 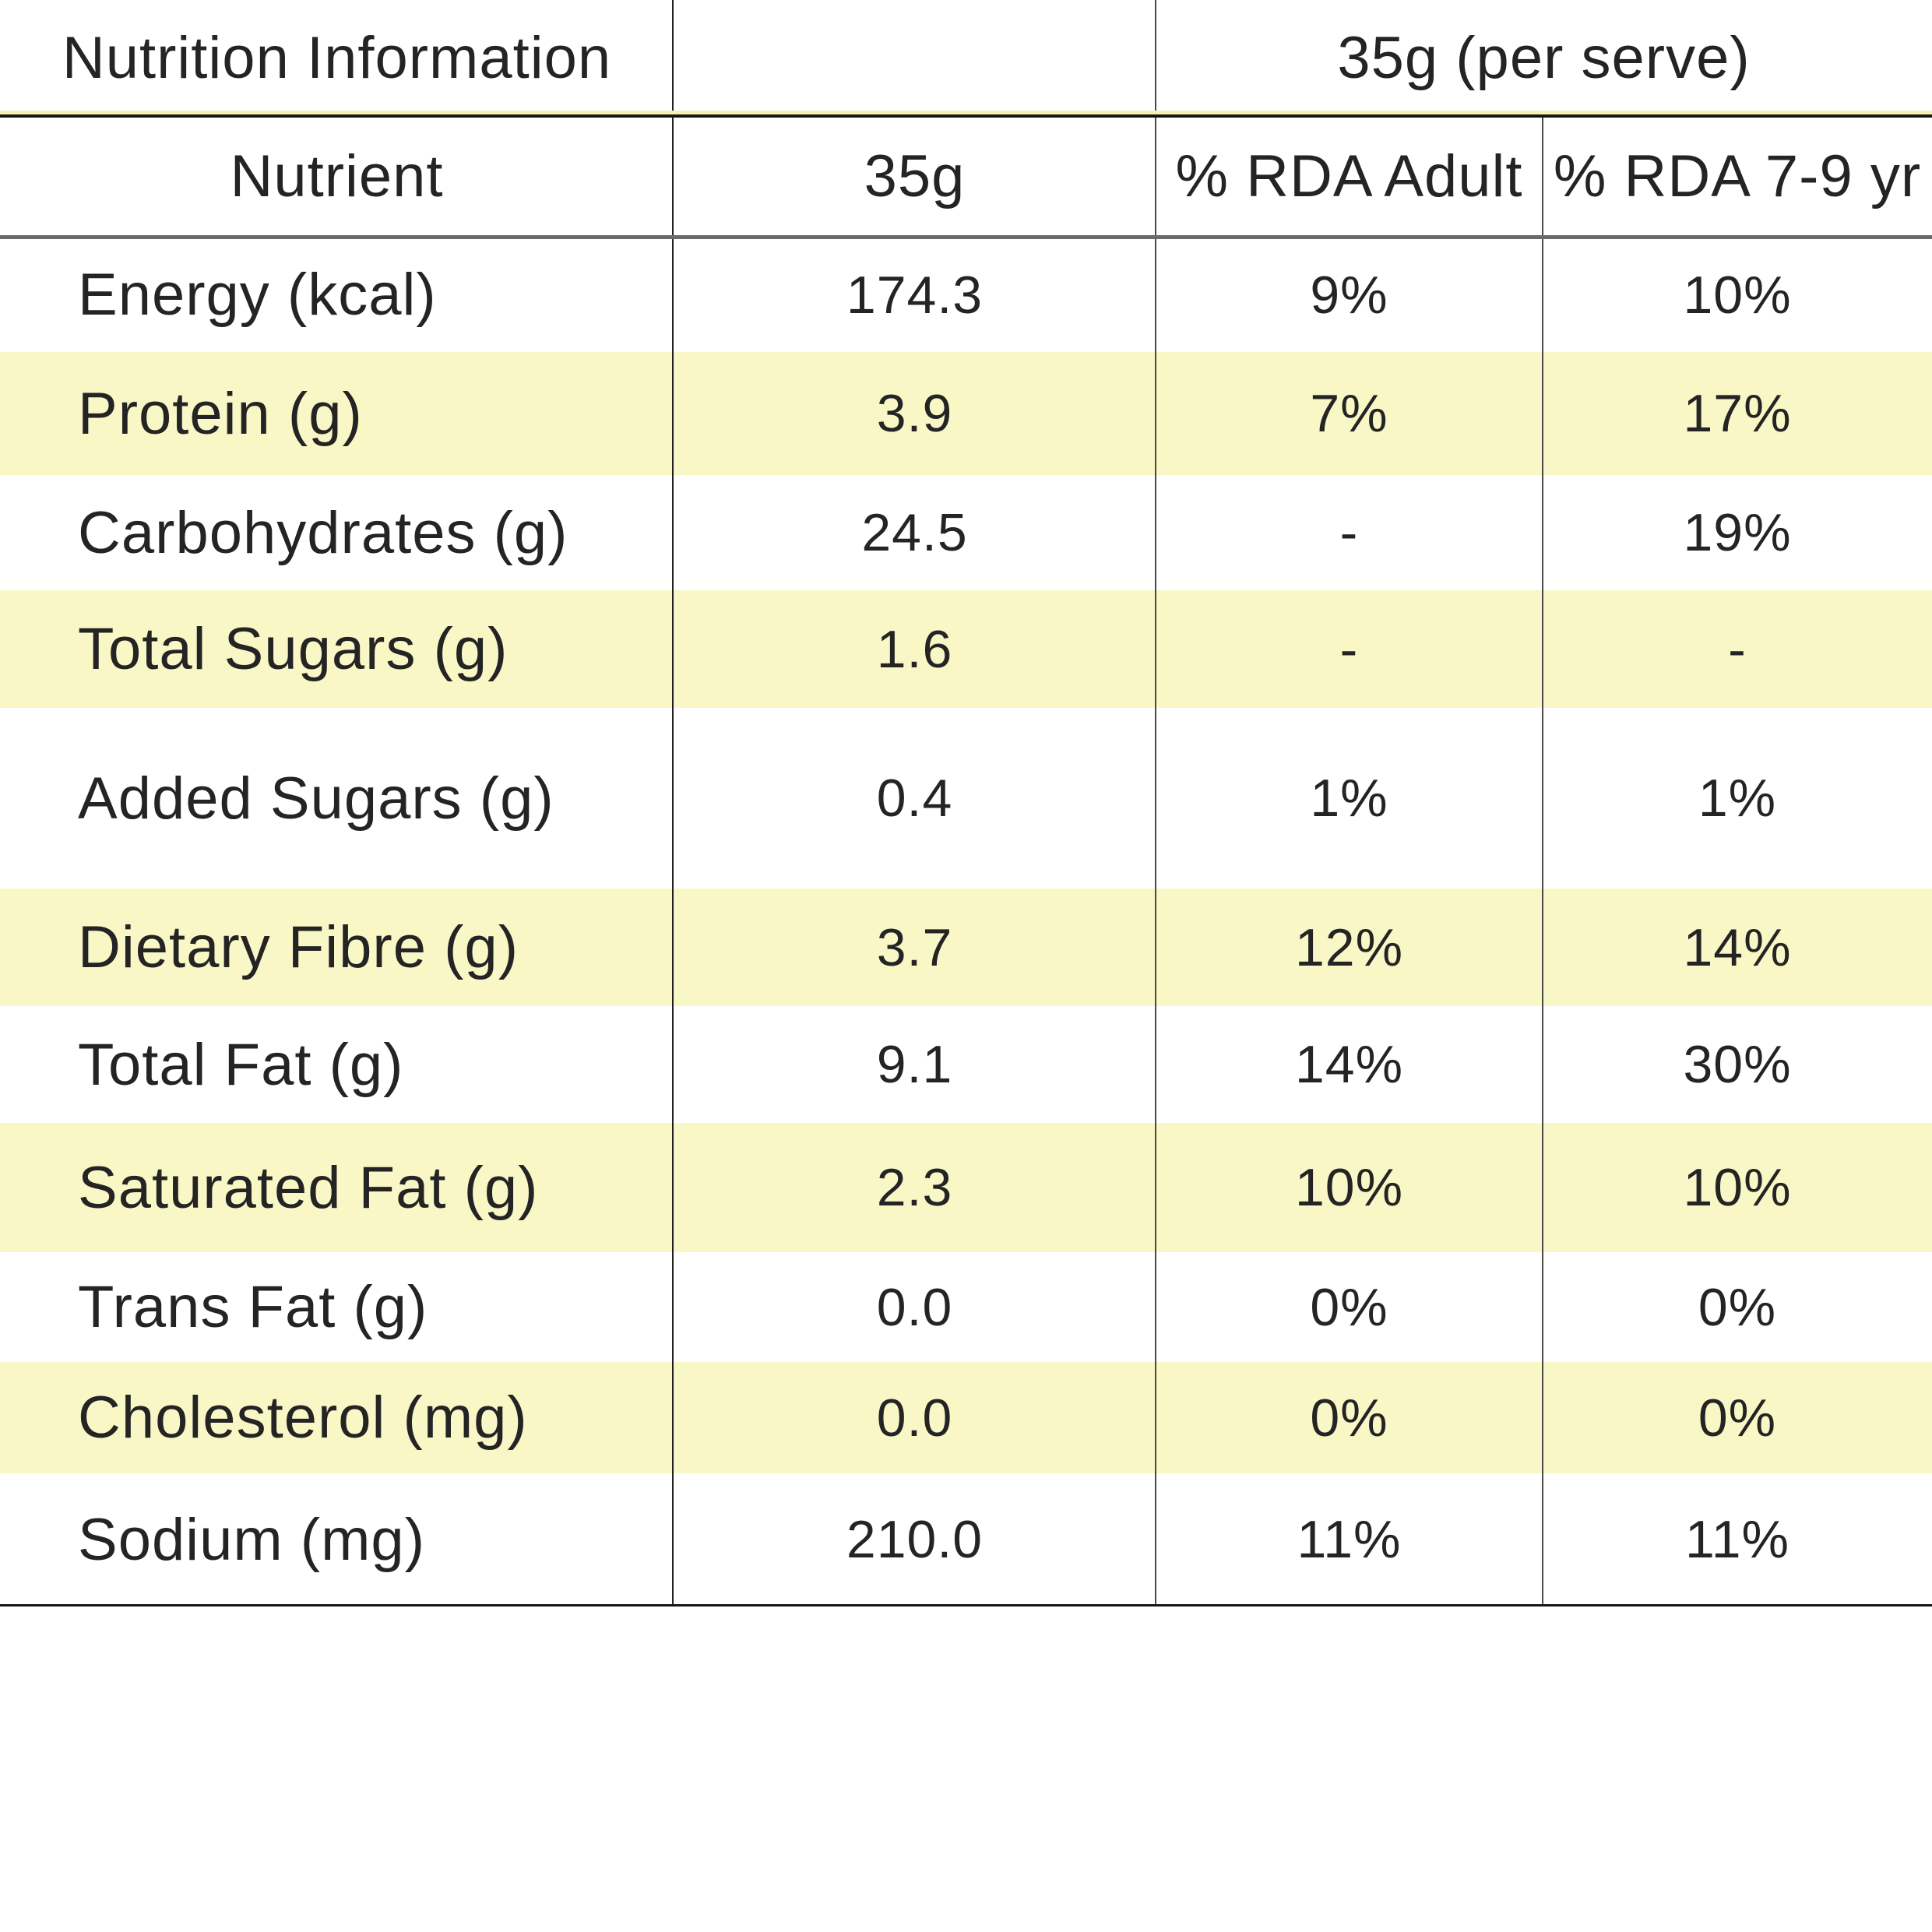 I want to click on column-header-rda-adult: % RDA Adult, so click(x=1349, y=176).